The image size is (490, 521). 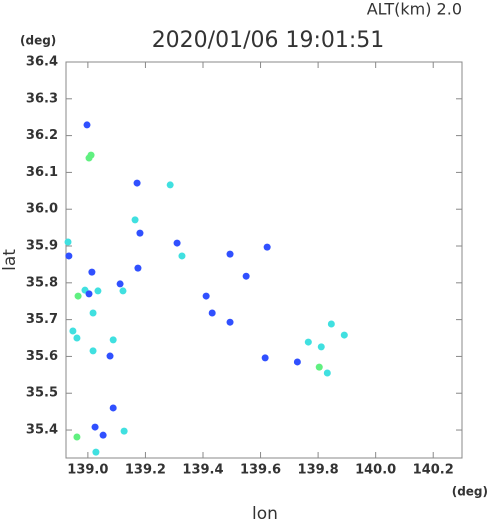 I want to click on y-tick-label: 35.8, so click(x=42, y=282).